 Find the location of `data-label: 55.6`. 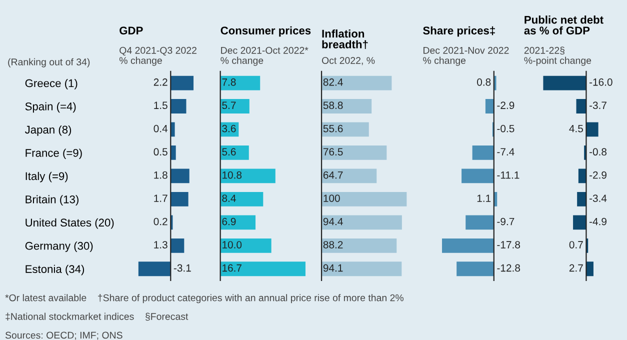

data-label: 55.6 is located at coordinates (333, 128).